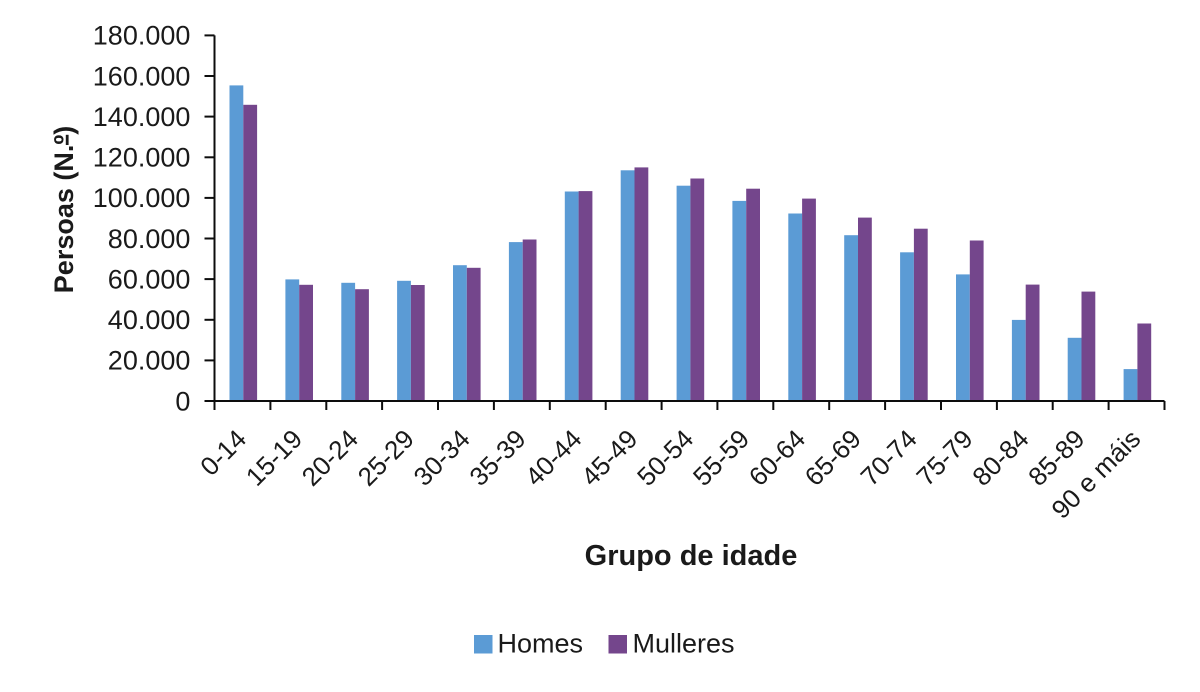  What do you see at coordinates (777, 458) in the screenshot?
I see `svg-text: 60-64` at bounding box center [777, 458].